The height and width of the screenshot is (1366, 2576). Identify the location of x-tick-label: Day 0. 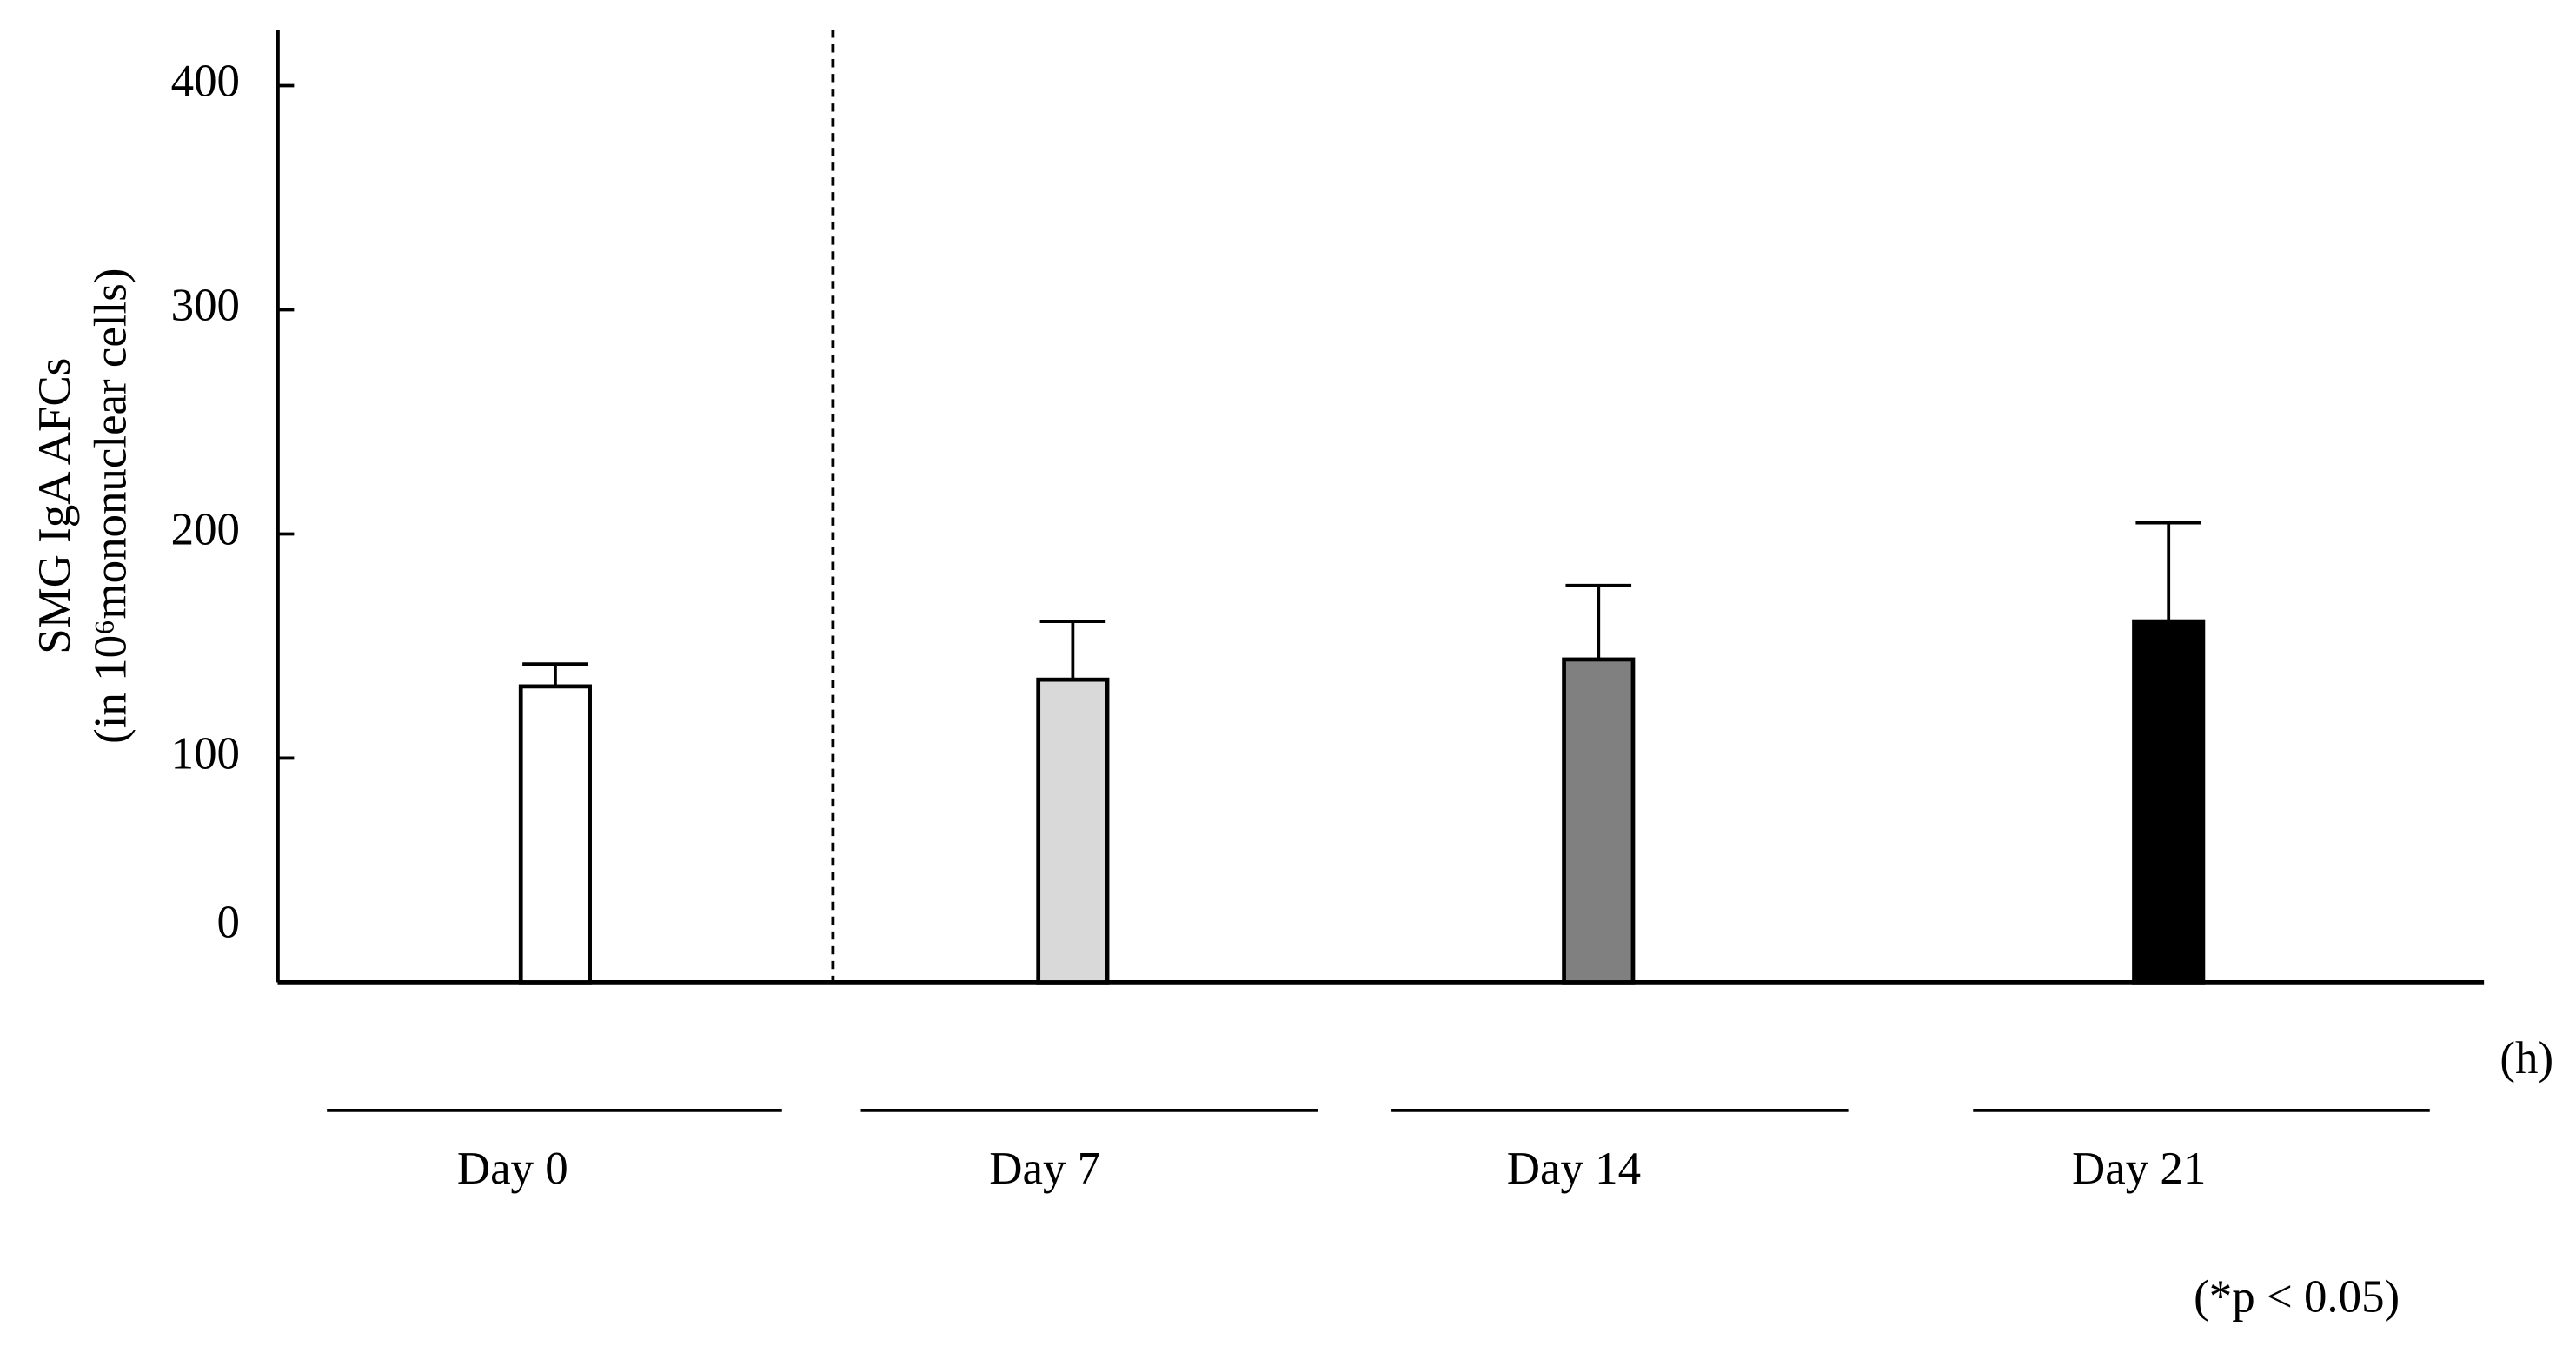
(512, 1169).